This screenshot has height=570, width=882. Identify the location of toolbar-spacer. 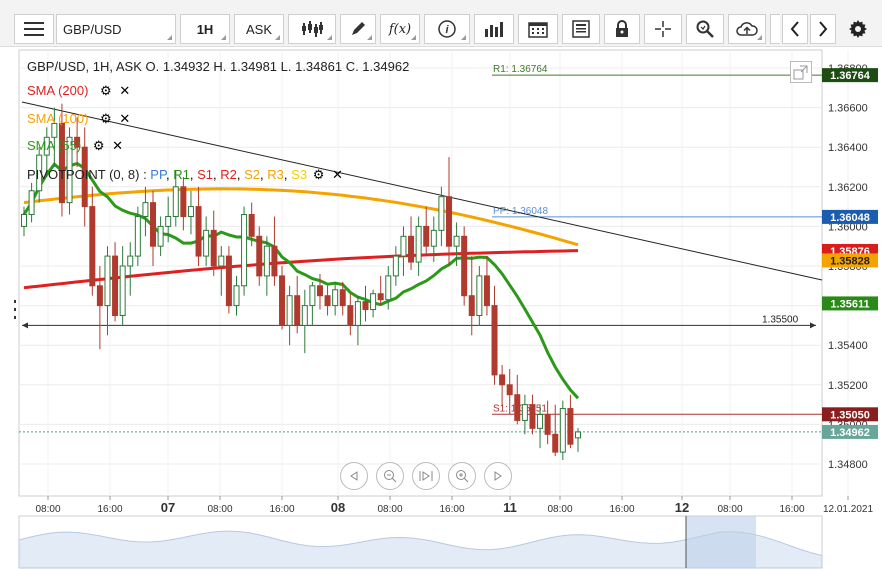
(775, 29).